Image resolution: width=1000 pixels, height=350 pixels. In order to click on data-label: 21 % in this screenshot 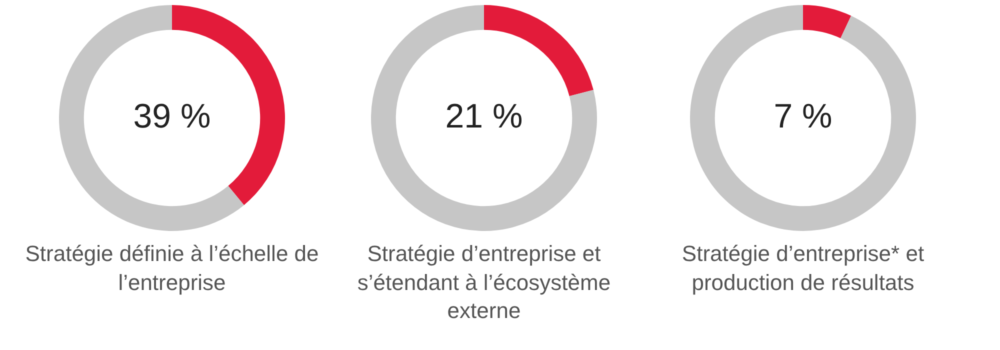, I will do `click(484, 116)`.